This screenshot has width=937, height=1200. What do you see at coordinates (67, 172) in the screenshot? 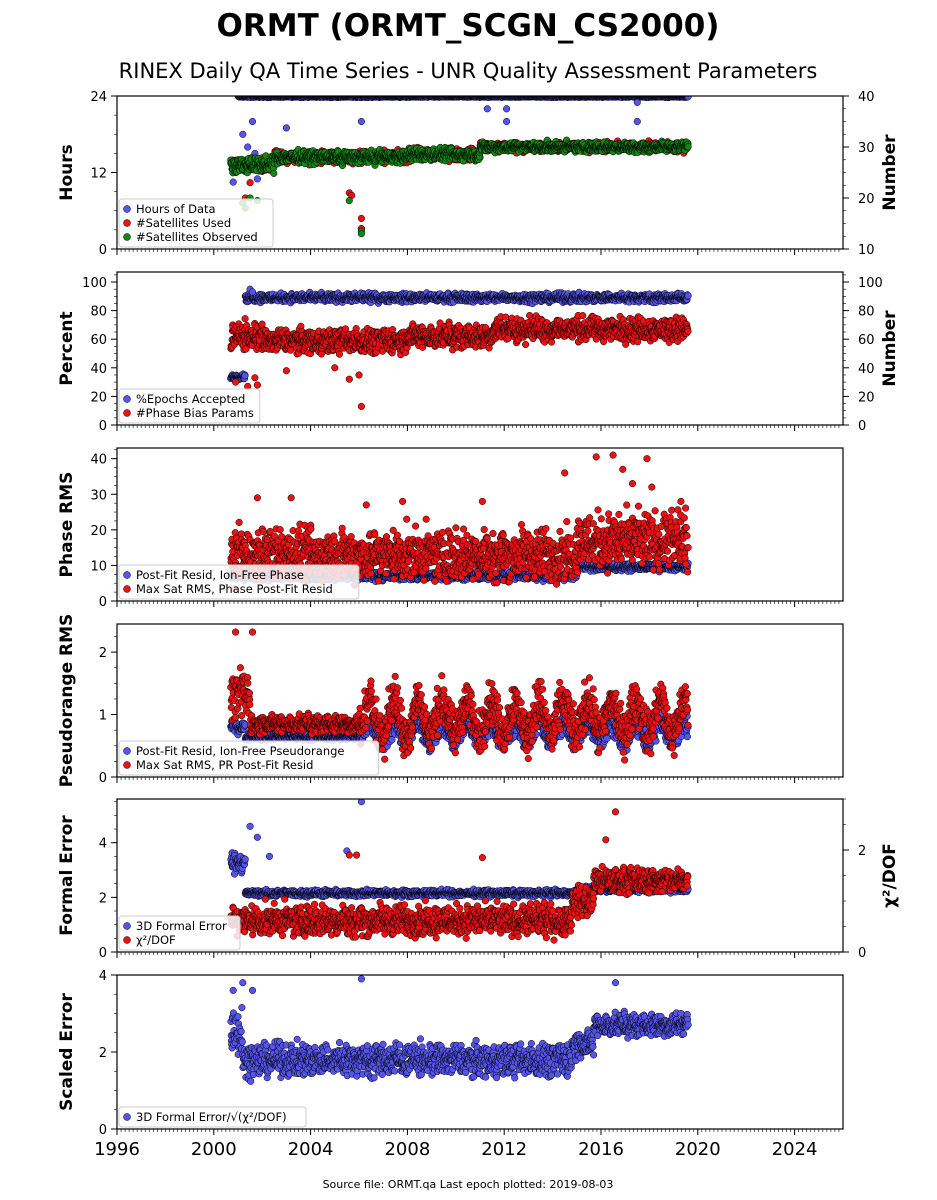
I see `y-axis-label: Hours` at bounding box center [67, 172].